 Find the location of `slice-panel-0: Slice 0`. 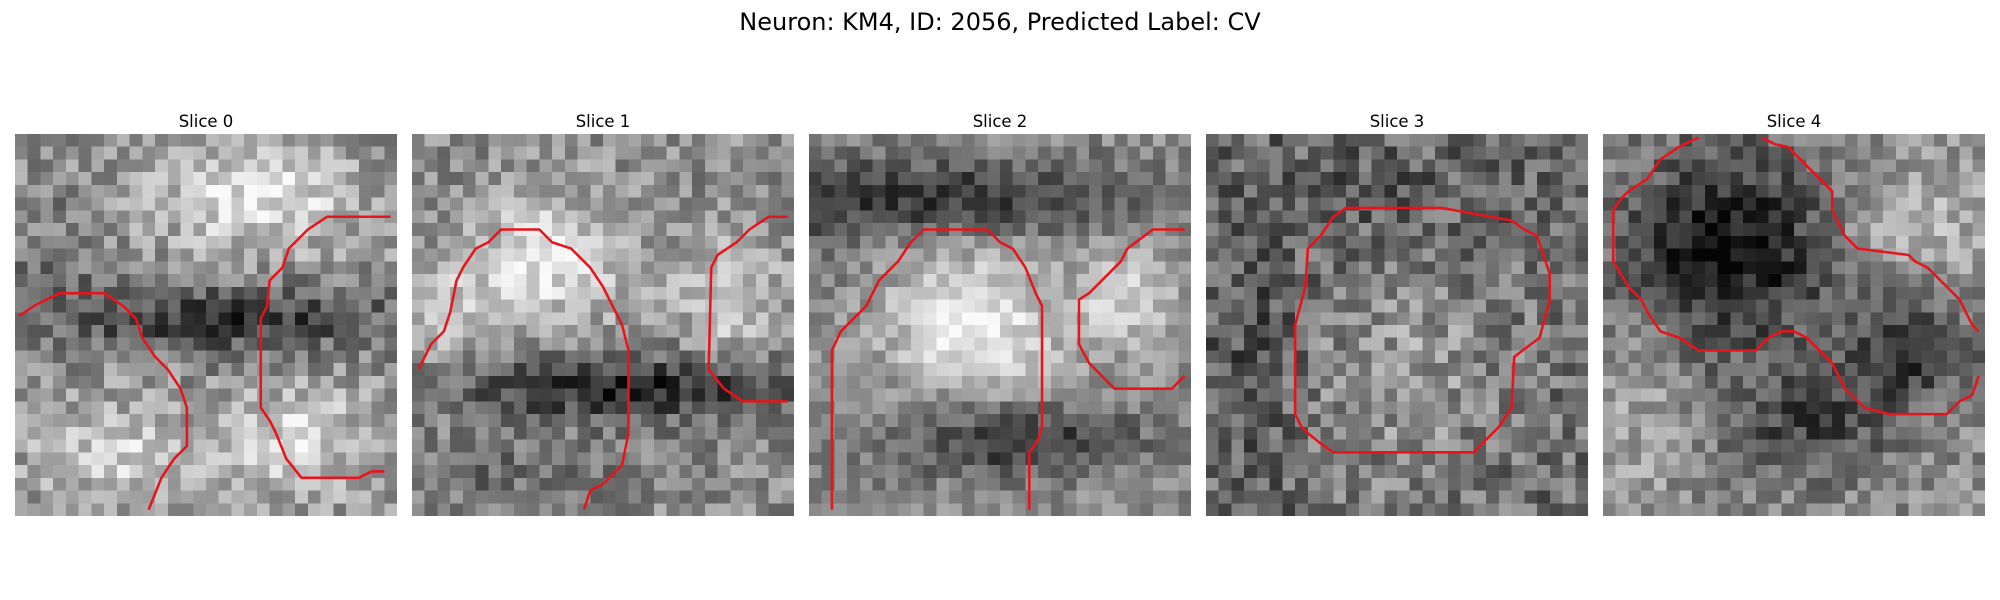

slice-panel-0: Slice 0 is located at coordinates (206, 313).